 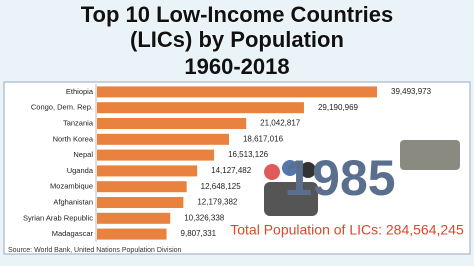 What do you see at coordinates (204, 217) in the screenshot?
I see `value-label: 10,326,338` at bounding box center [204, 217].